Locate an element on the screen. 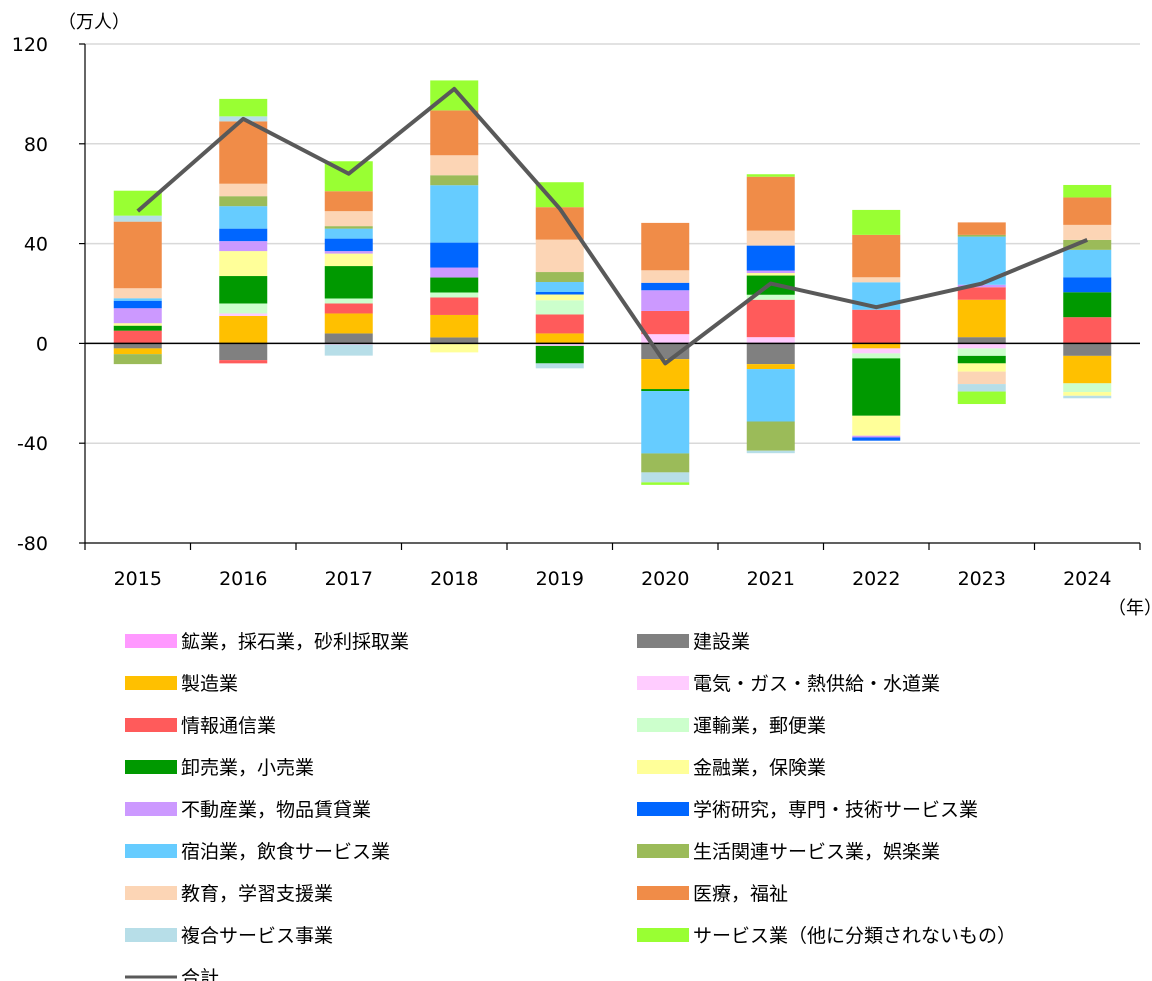 This screenshot has width=1152, height=981. legend-label: 電気・ガス・熱供給・水道業 is located at coordinates (816, 684).